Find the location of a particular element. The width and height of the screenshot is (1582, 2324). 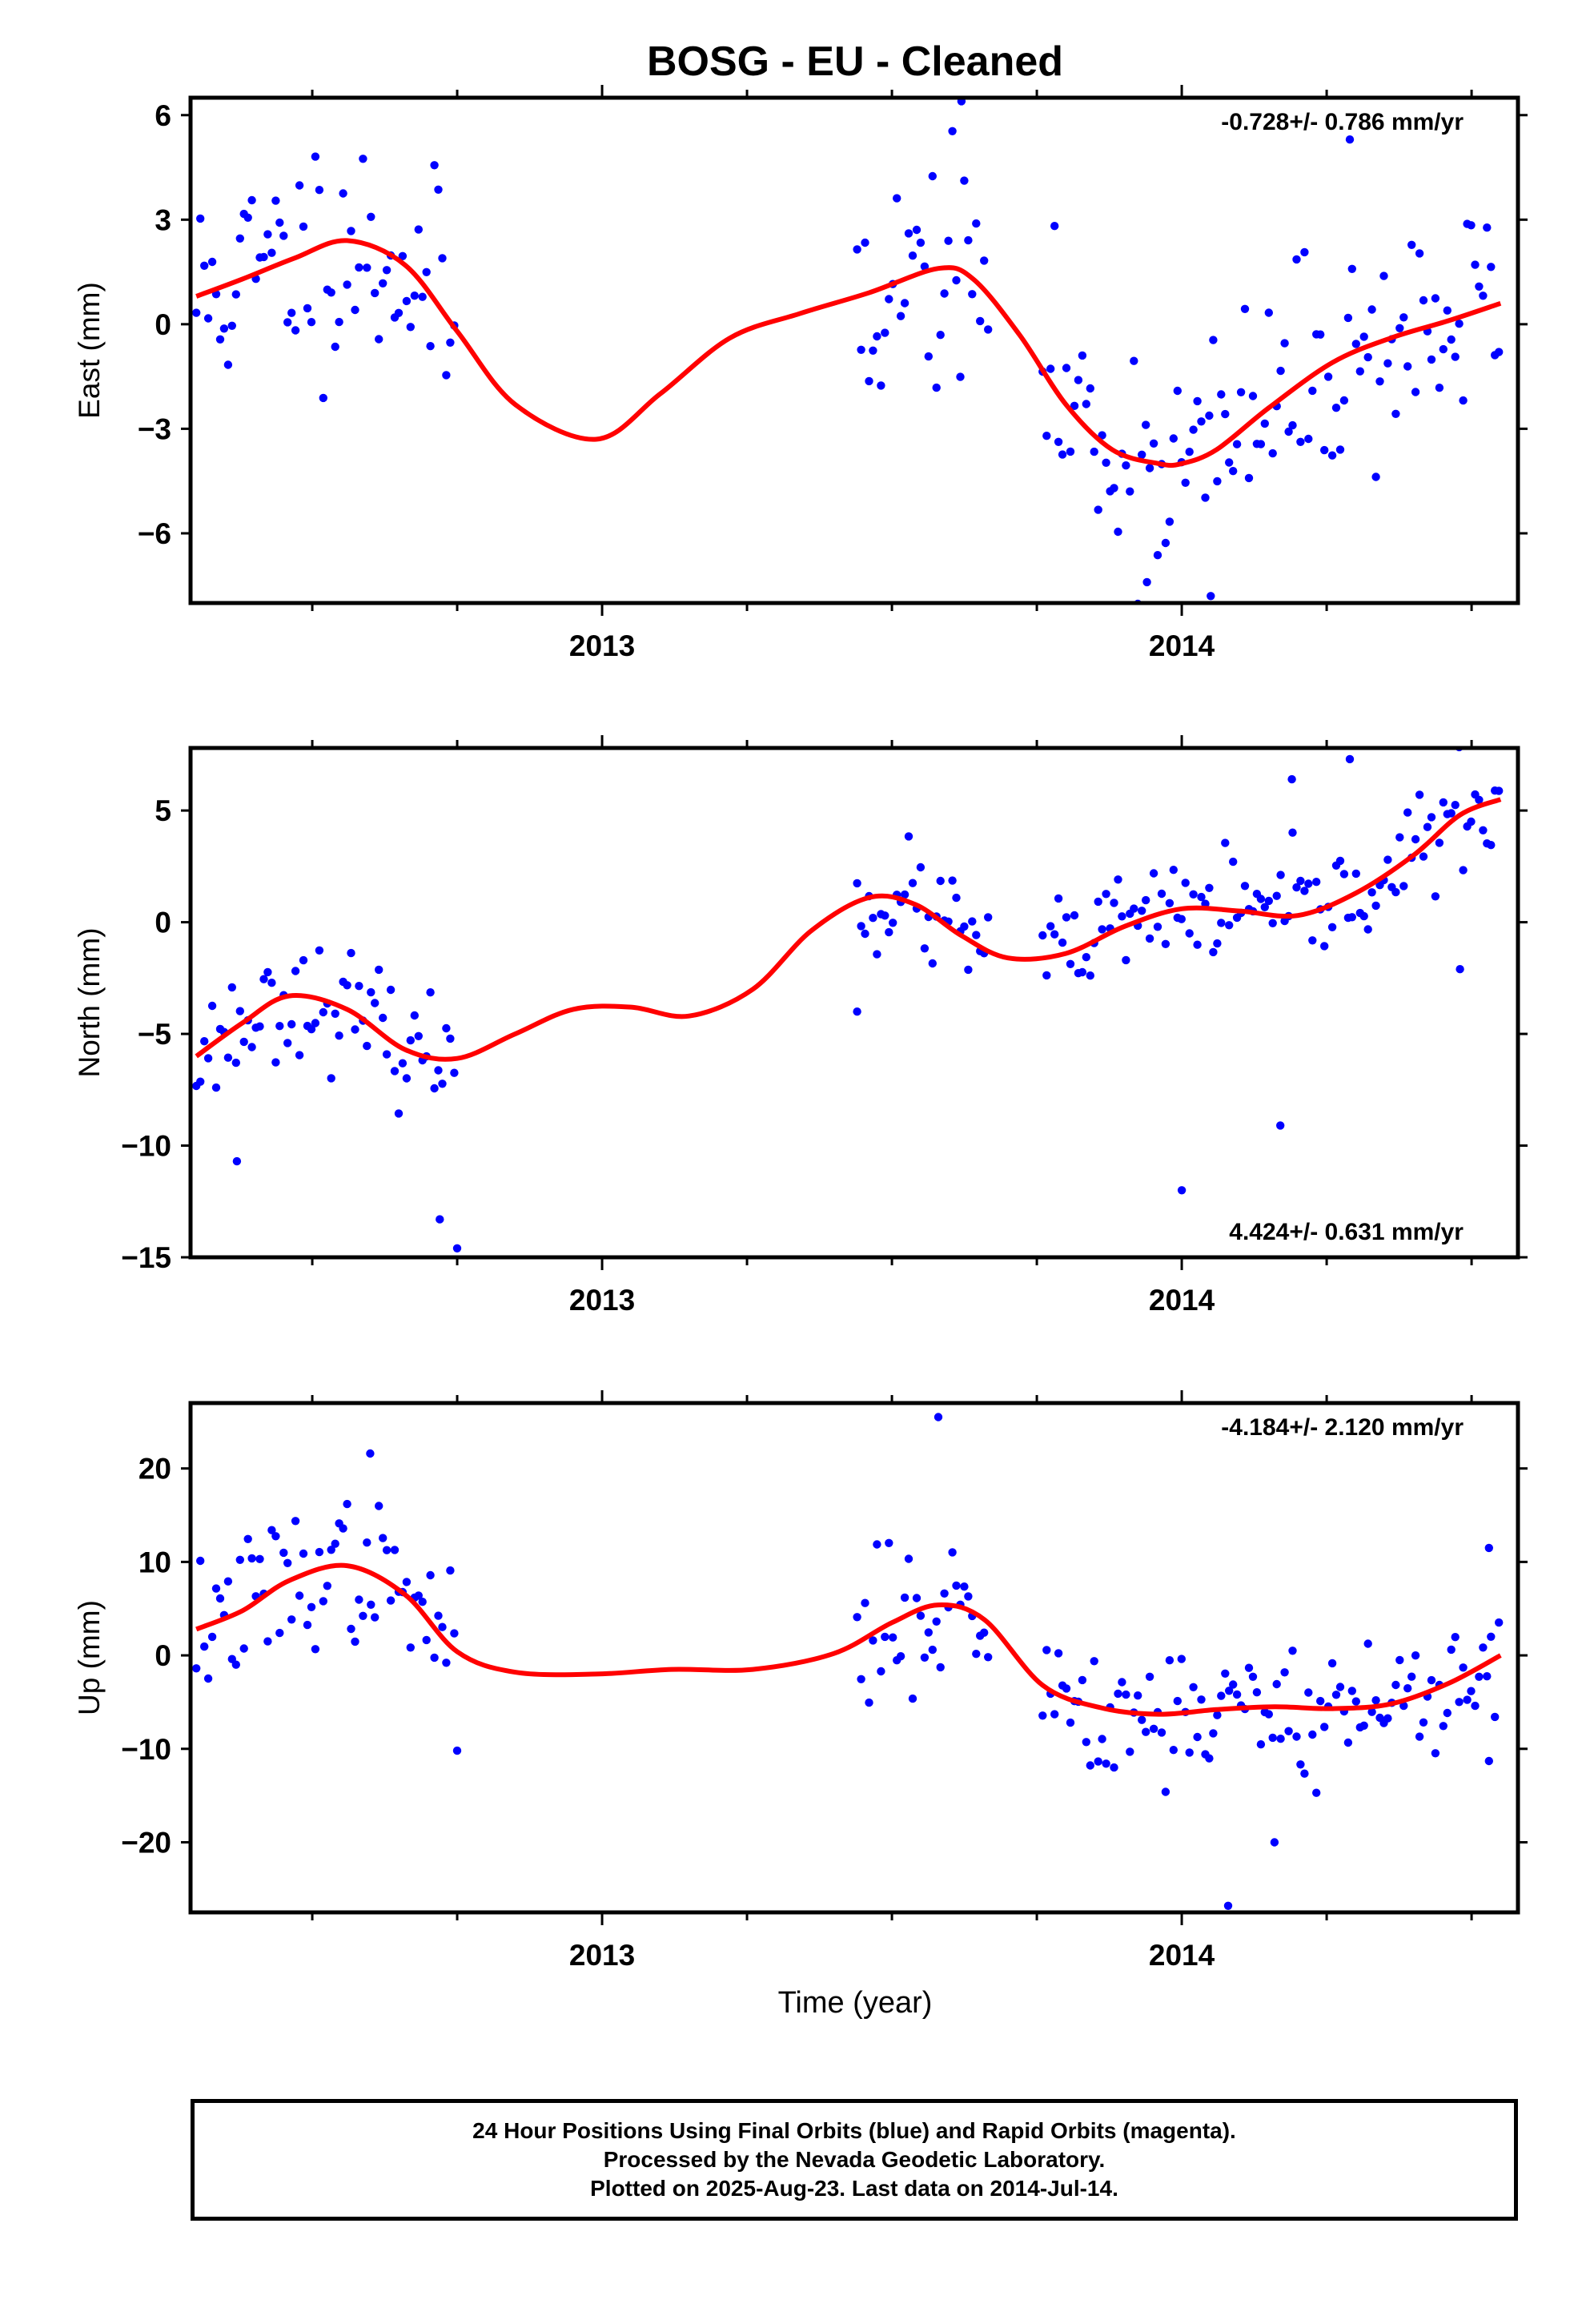

y-tick-label: 5 is located at coordinates (163, 810).